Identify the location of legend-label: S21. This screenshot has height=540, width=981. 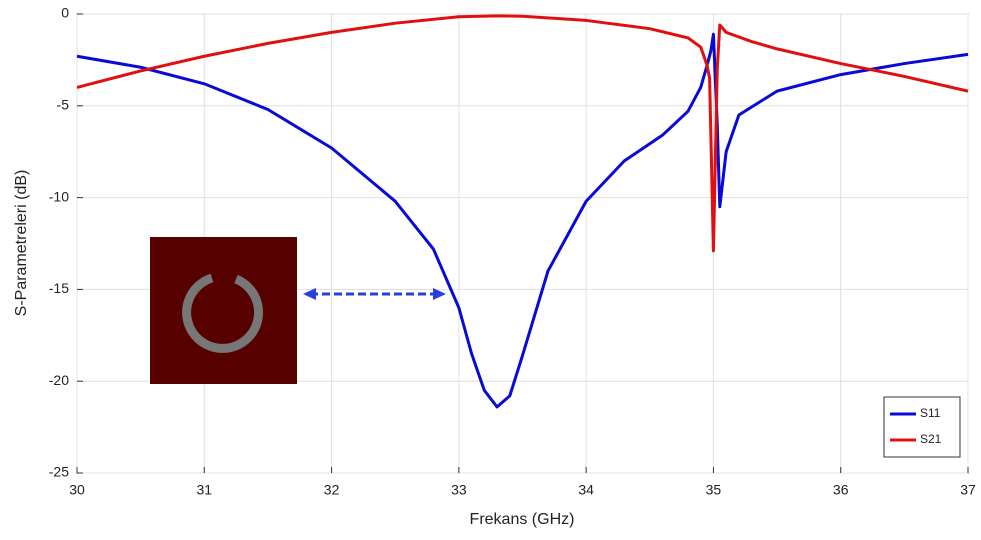
(931, 439).